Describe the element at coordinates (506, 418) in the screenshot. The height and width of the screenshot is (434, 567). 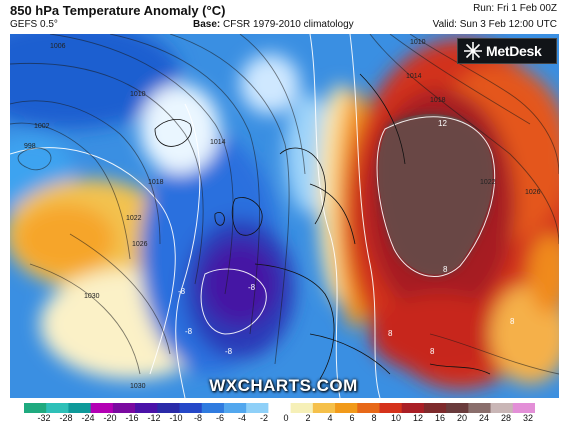
I see `color-scale-tick: 28` at that location.